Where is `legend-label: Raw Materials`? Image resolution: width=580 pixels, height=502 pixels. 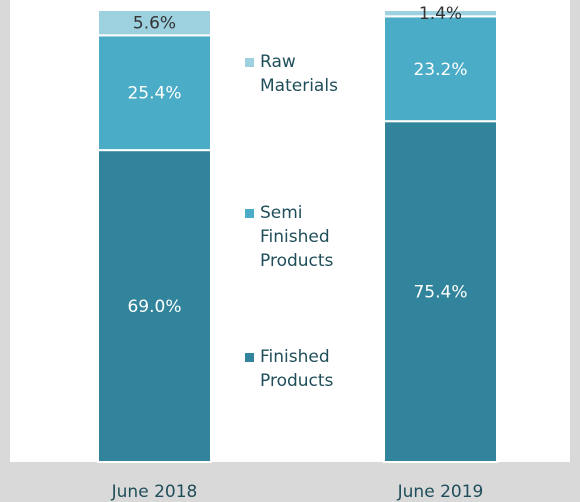 legend-label: Raw Materials is located at coordinates (299, 74).